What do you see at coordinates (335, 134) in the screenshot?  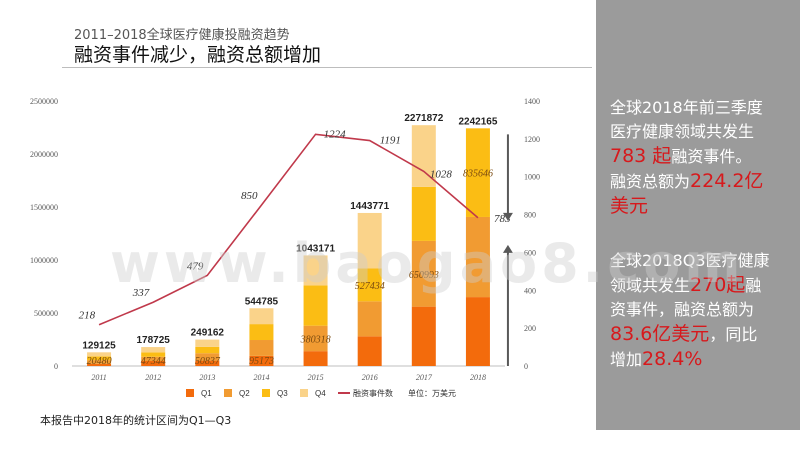 I see `deal-count-label: 1224` at bounding box center [335, 134].